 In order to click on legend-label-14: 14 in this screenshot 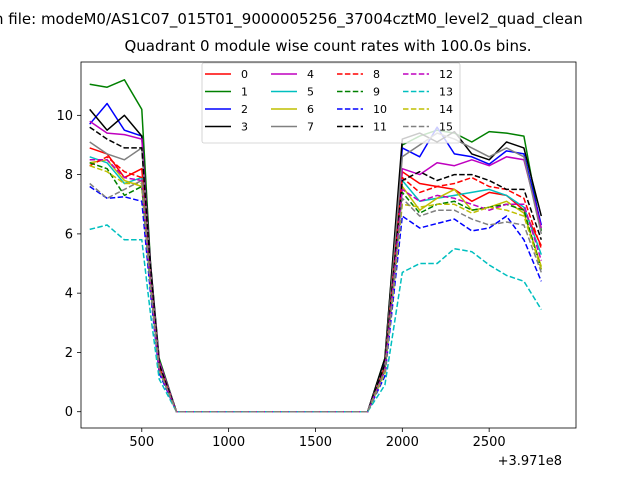, I will do `click(446, 109)`.